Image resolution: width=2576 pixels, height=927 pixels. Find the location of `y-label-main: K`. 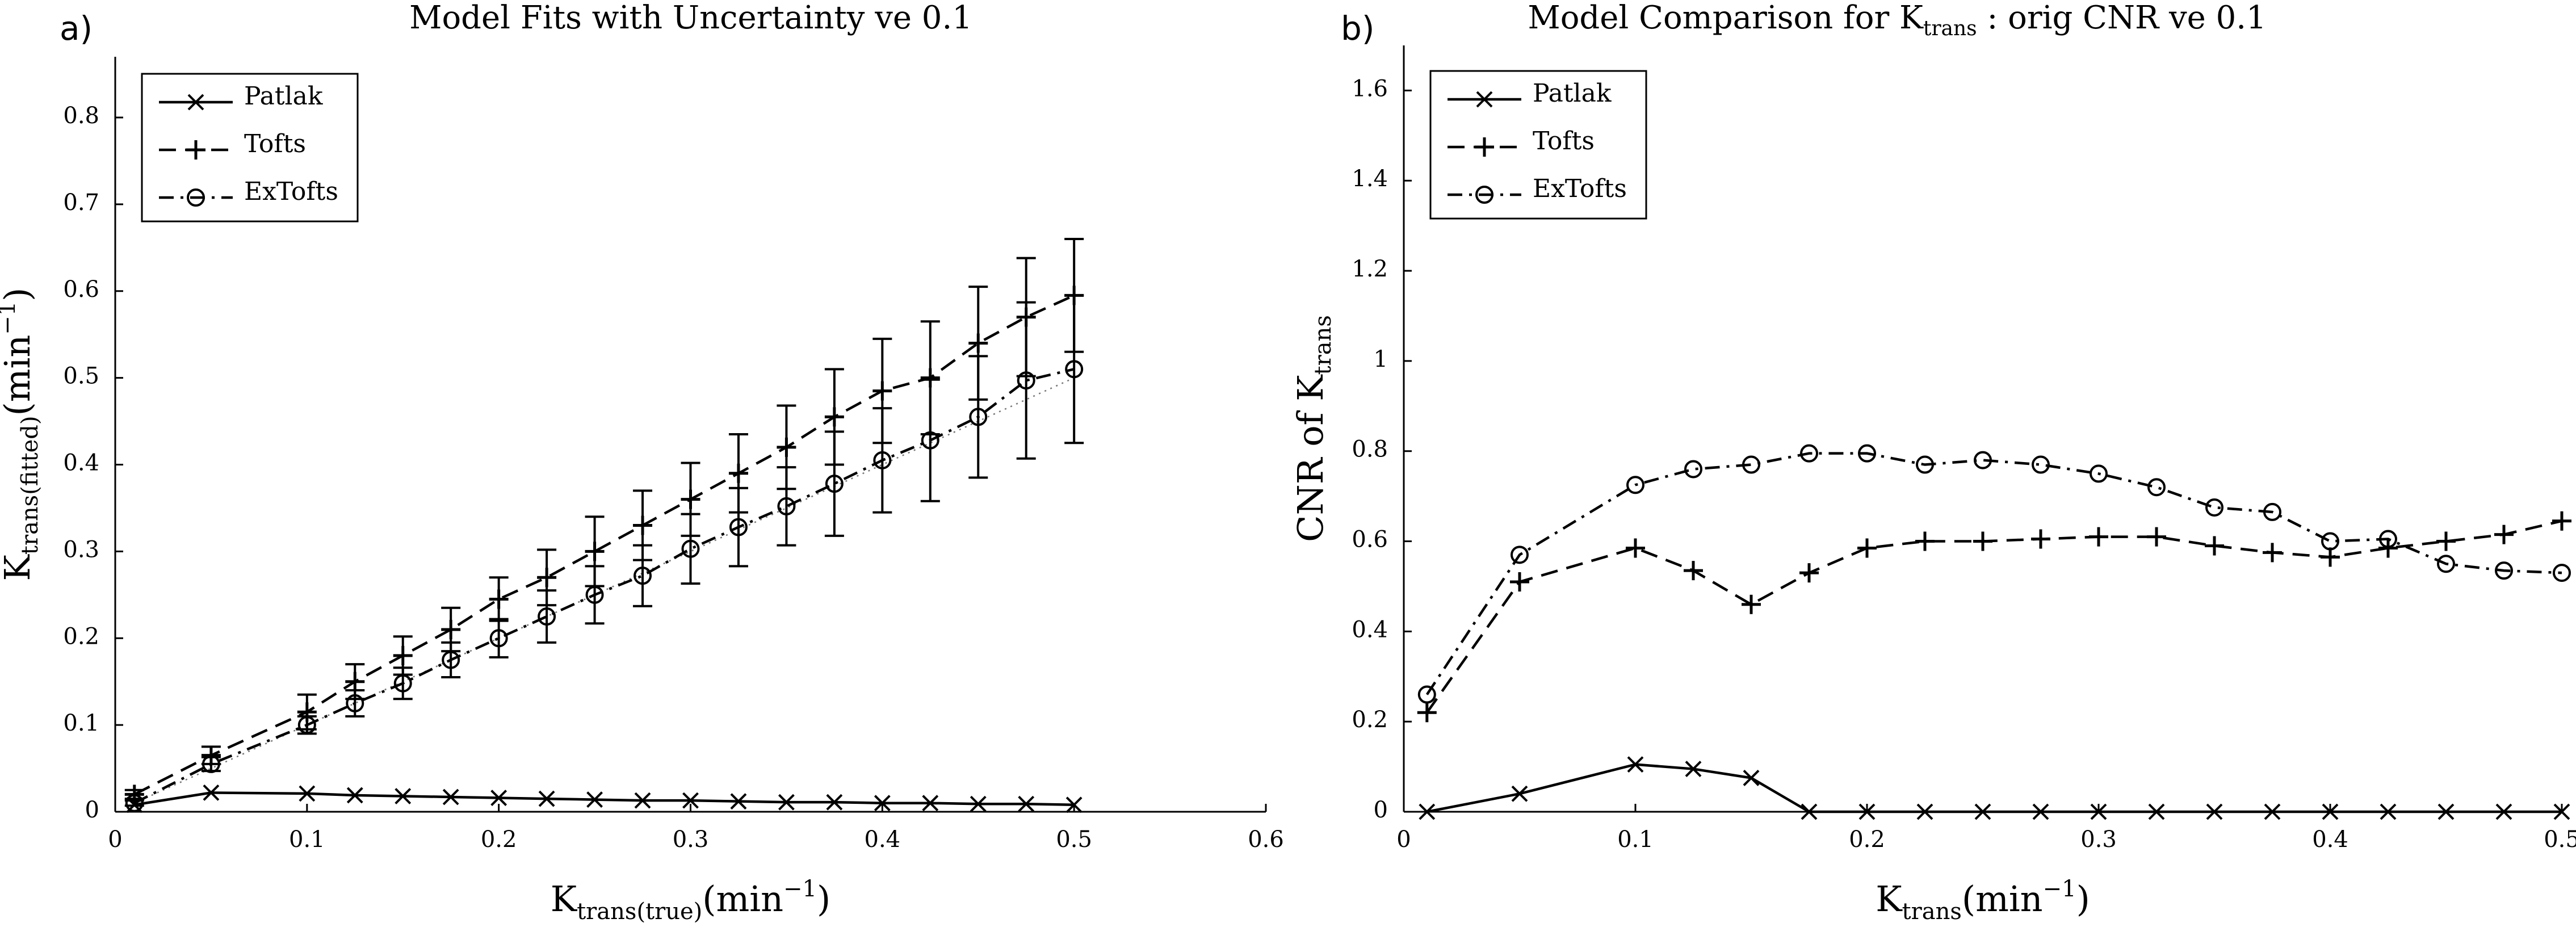

y-label-main: K is located at coordinates (19, 567).